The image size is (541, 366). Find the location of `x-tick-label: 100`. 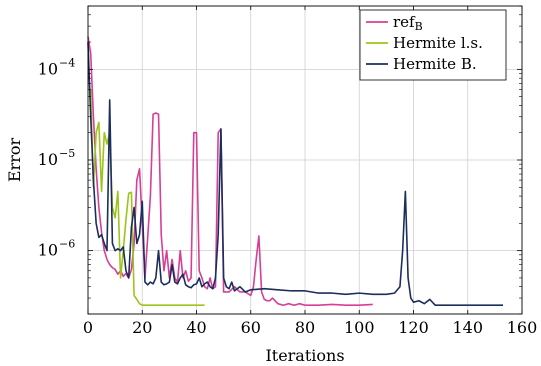

x-tick-label: 100 is located at coordinates (359, 327).